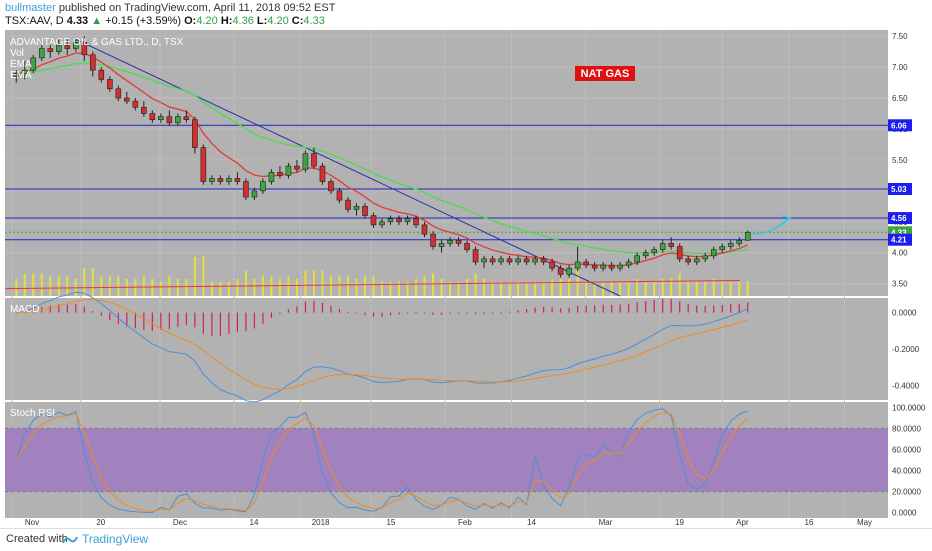  What do you see at coordinates (864, 522) in the screenshot?
I see `time-tick-label: May` at bounding box center [864, 522].